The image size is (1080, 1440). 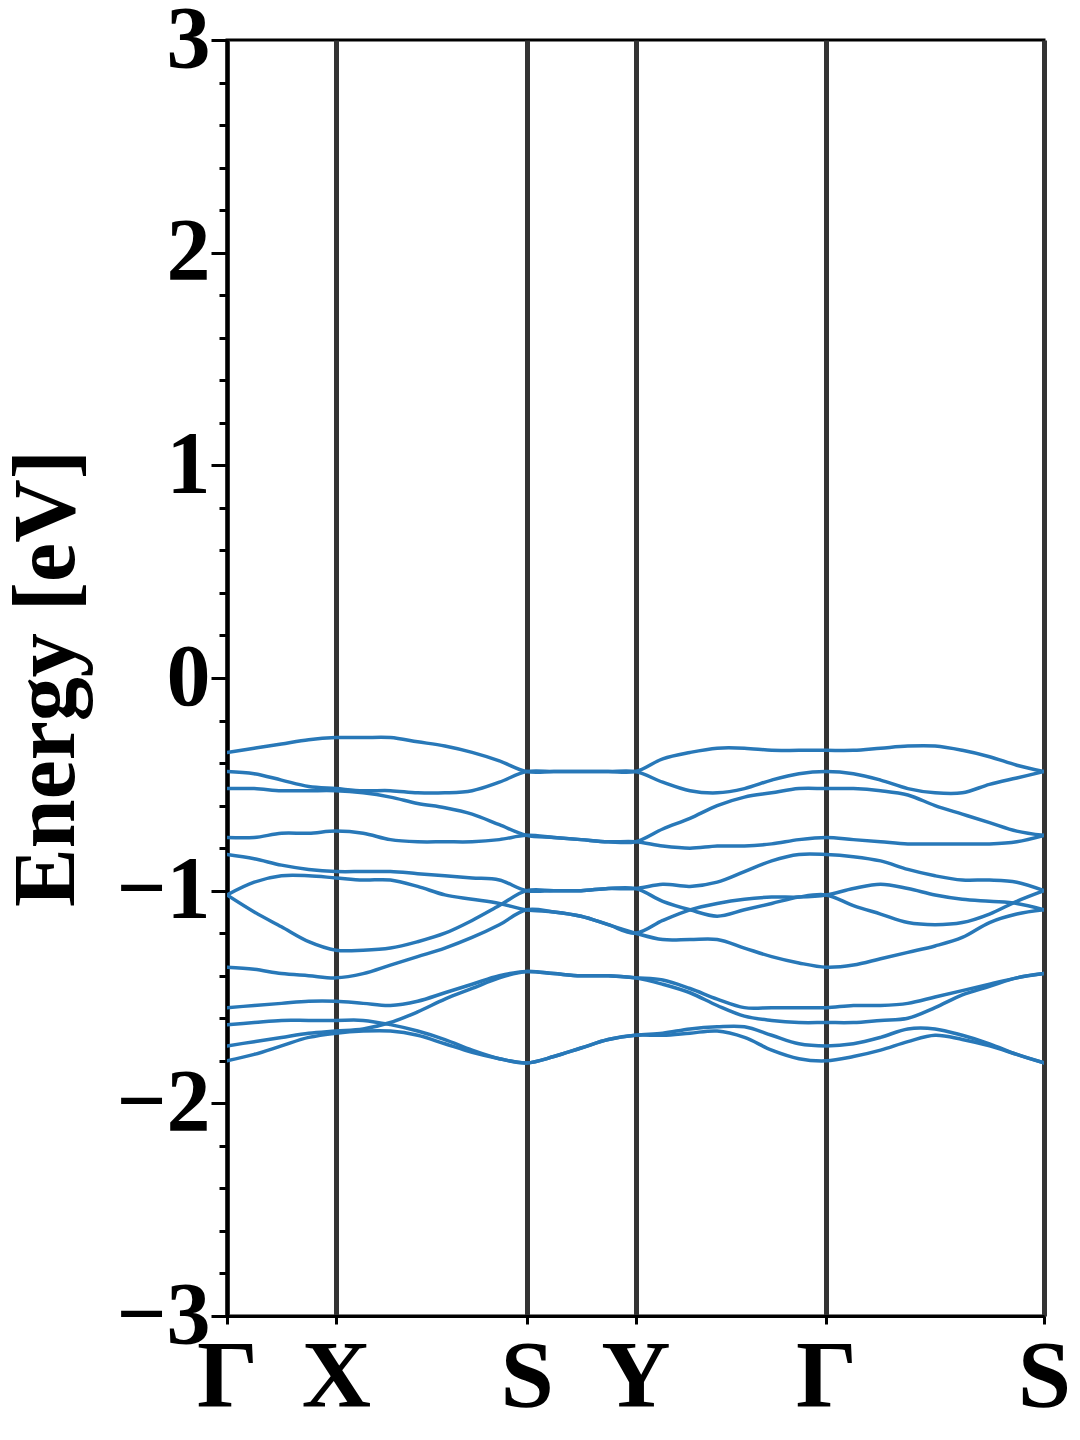 I want to click on y-tick-label: 0, so click(x=188, y=675).